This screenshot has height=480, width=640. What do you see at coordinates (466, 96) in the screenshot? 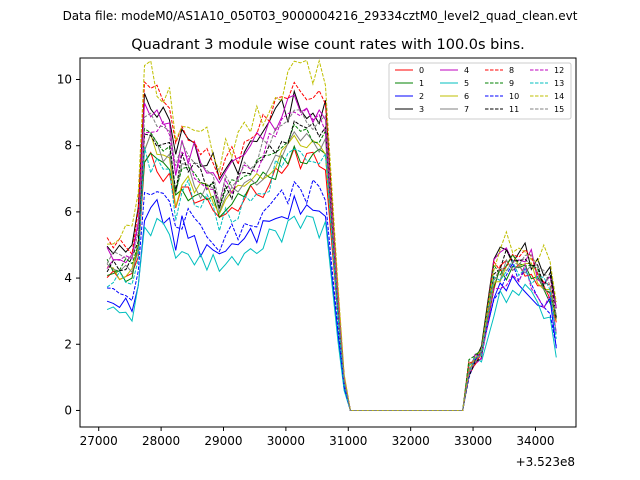
I see `legend-label-6: 6` at bounding box center [466, 96].